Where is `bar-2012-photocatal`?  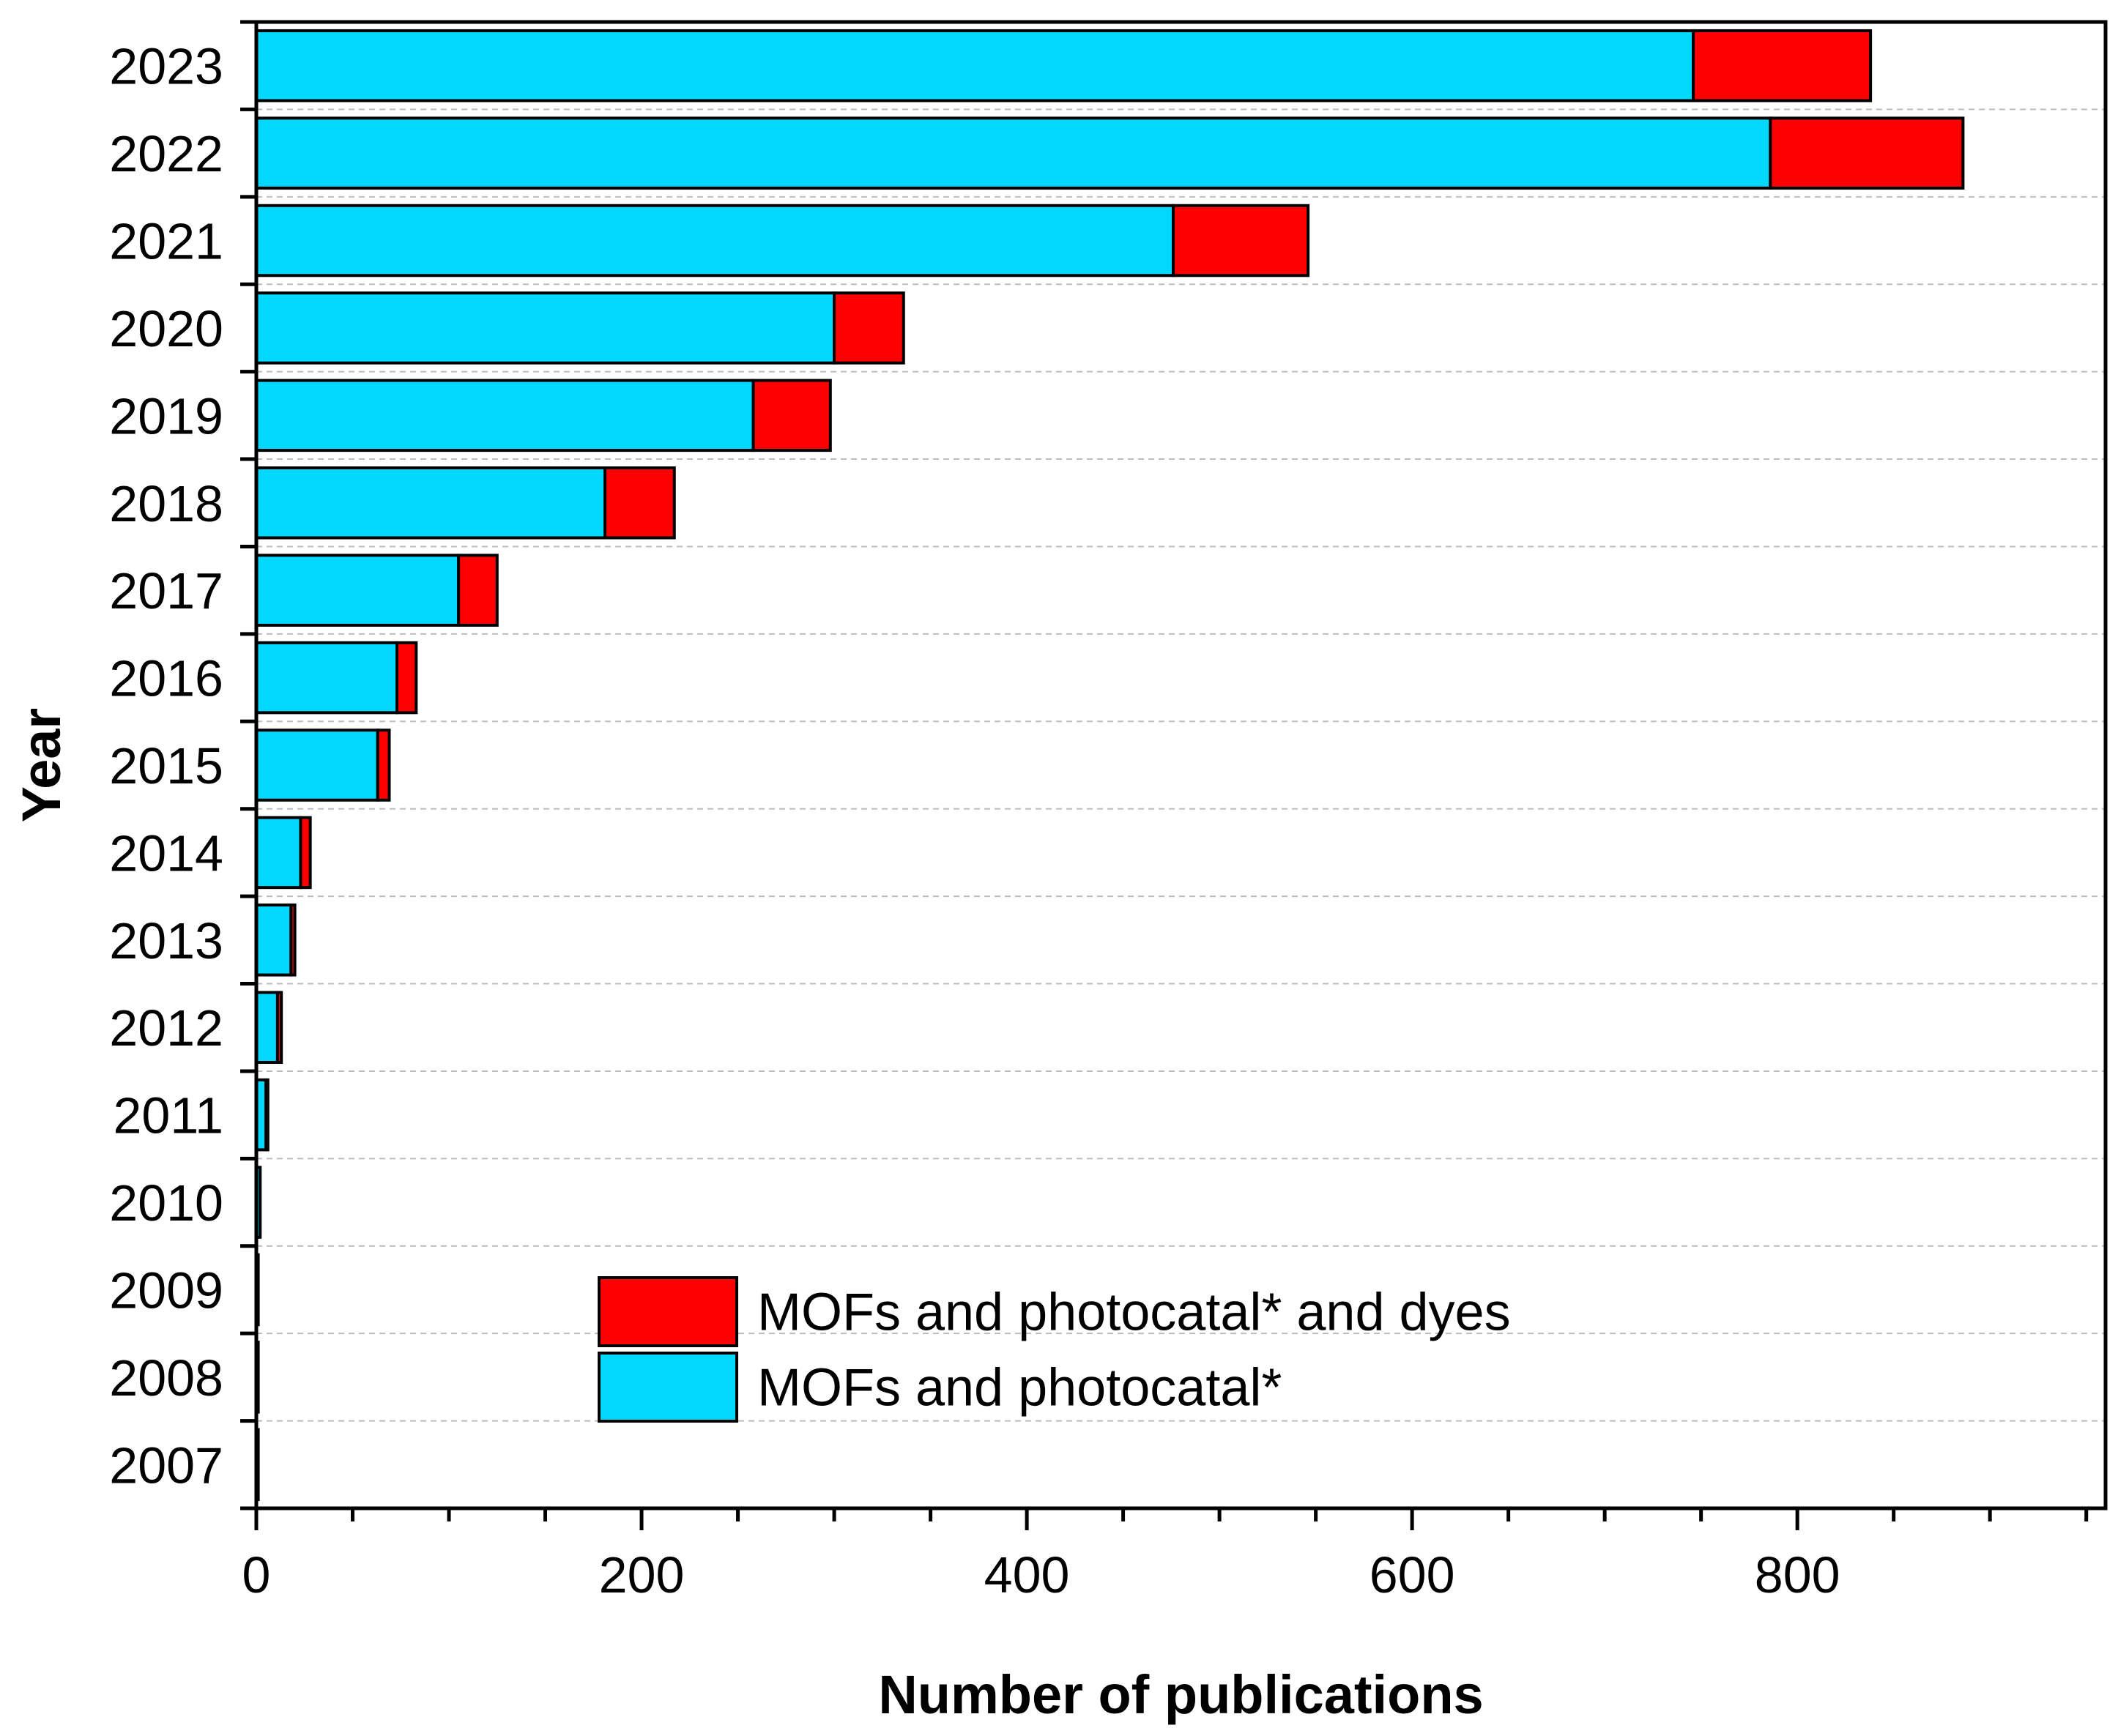
bar-2012-photocatal is located at coordinates (267, 1027).